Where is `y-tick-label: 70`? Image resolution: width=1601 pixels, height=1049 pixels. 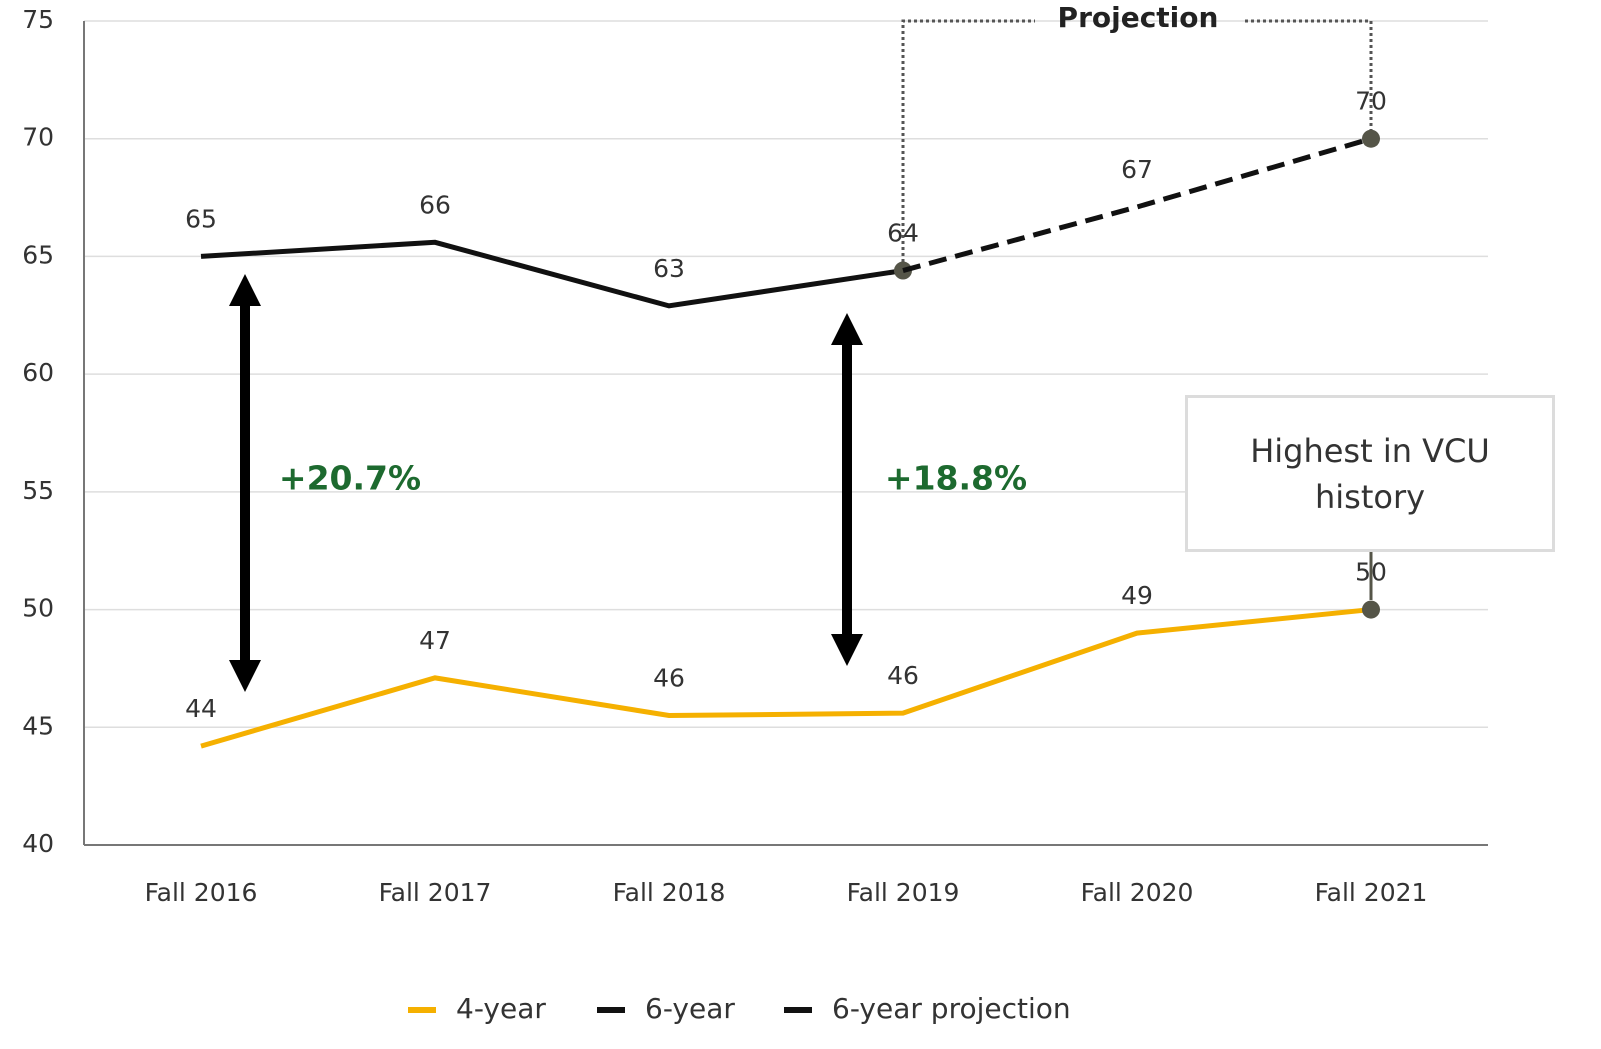 y-tick-label: 70 is located at coordinates (38, 137).